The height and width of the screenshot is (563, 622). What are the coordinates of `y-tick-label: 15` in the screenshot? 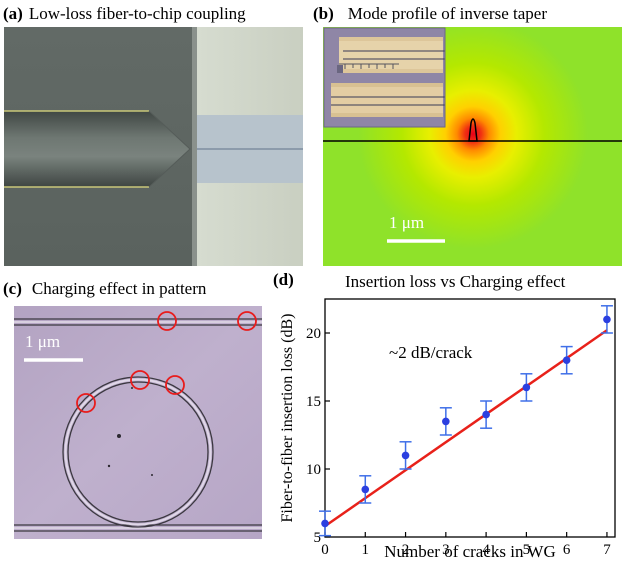 It's located at (313, 402).